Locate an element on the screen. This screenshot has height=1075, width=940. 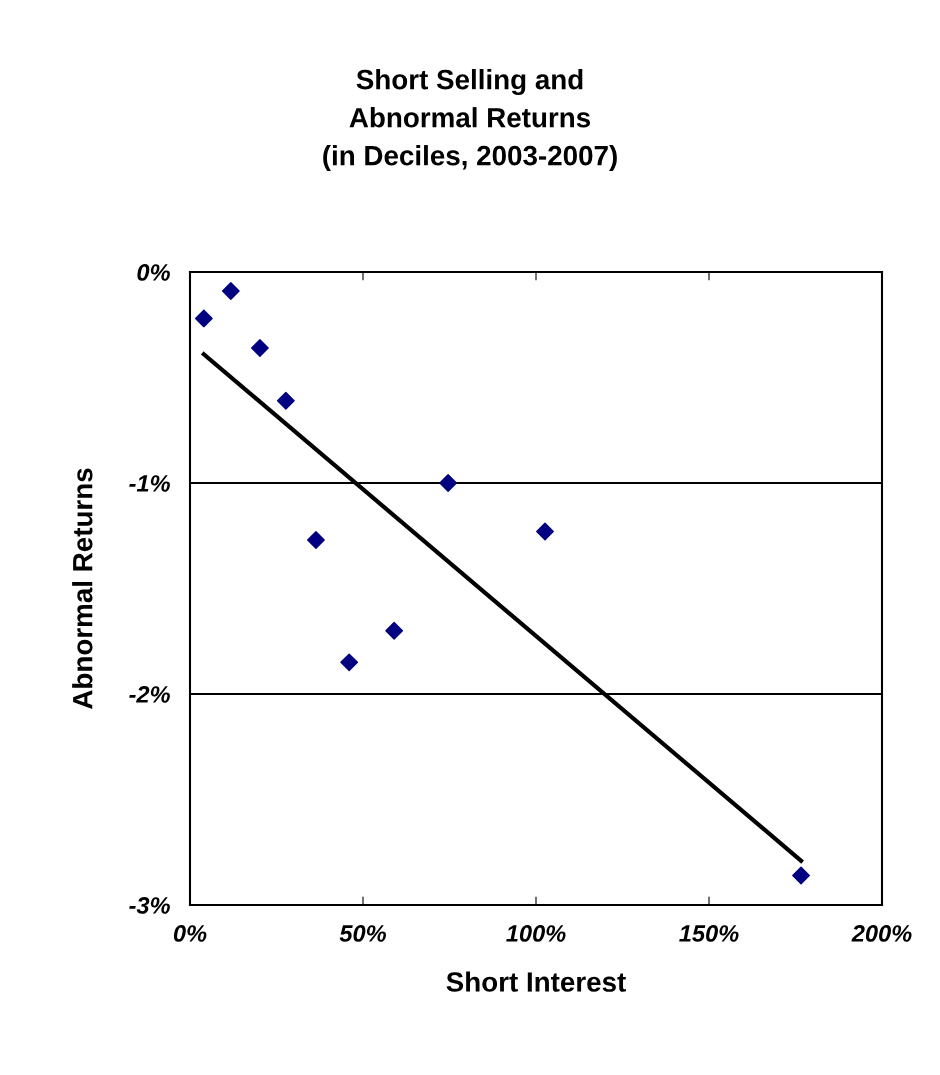
y-axis-title: Abnormal Returns is located at coordinates (82, 588).